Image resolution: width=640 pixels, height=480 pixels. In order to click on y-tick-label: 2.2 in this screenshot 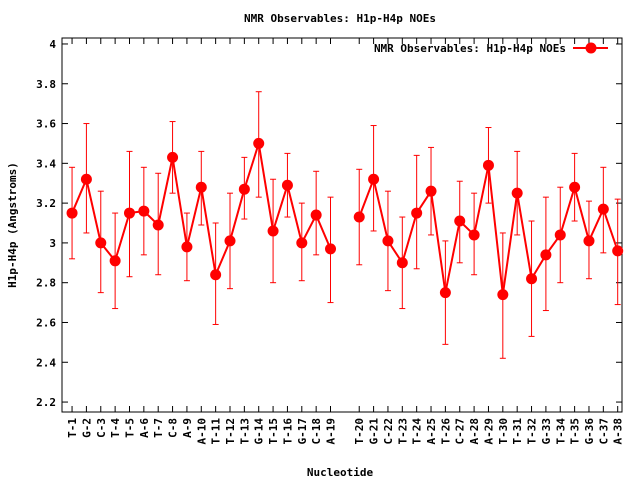, I will do `click(46, 402)`.